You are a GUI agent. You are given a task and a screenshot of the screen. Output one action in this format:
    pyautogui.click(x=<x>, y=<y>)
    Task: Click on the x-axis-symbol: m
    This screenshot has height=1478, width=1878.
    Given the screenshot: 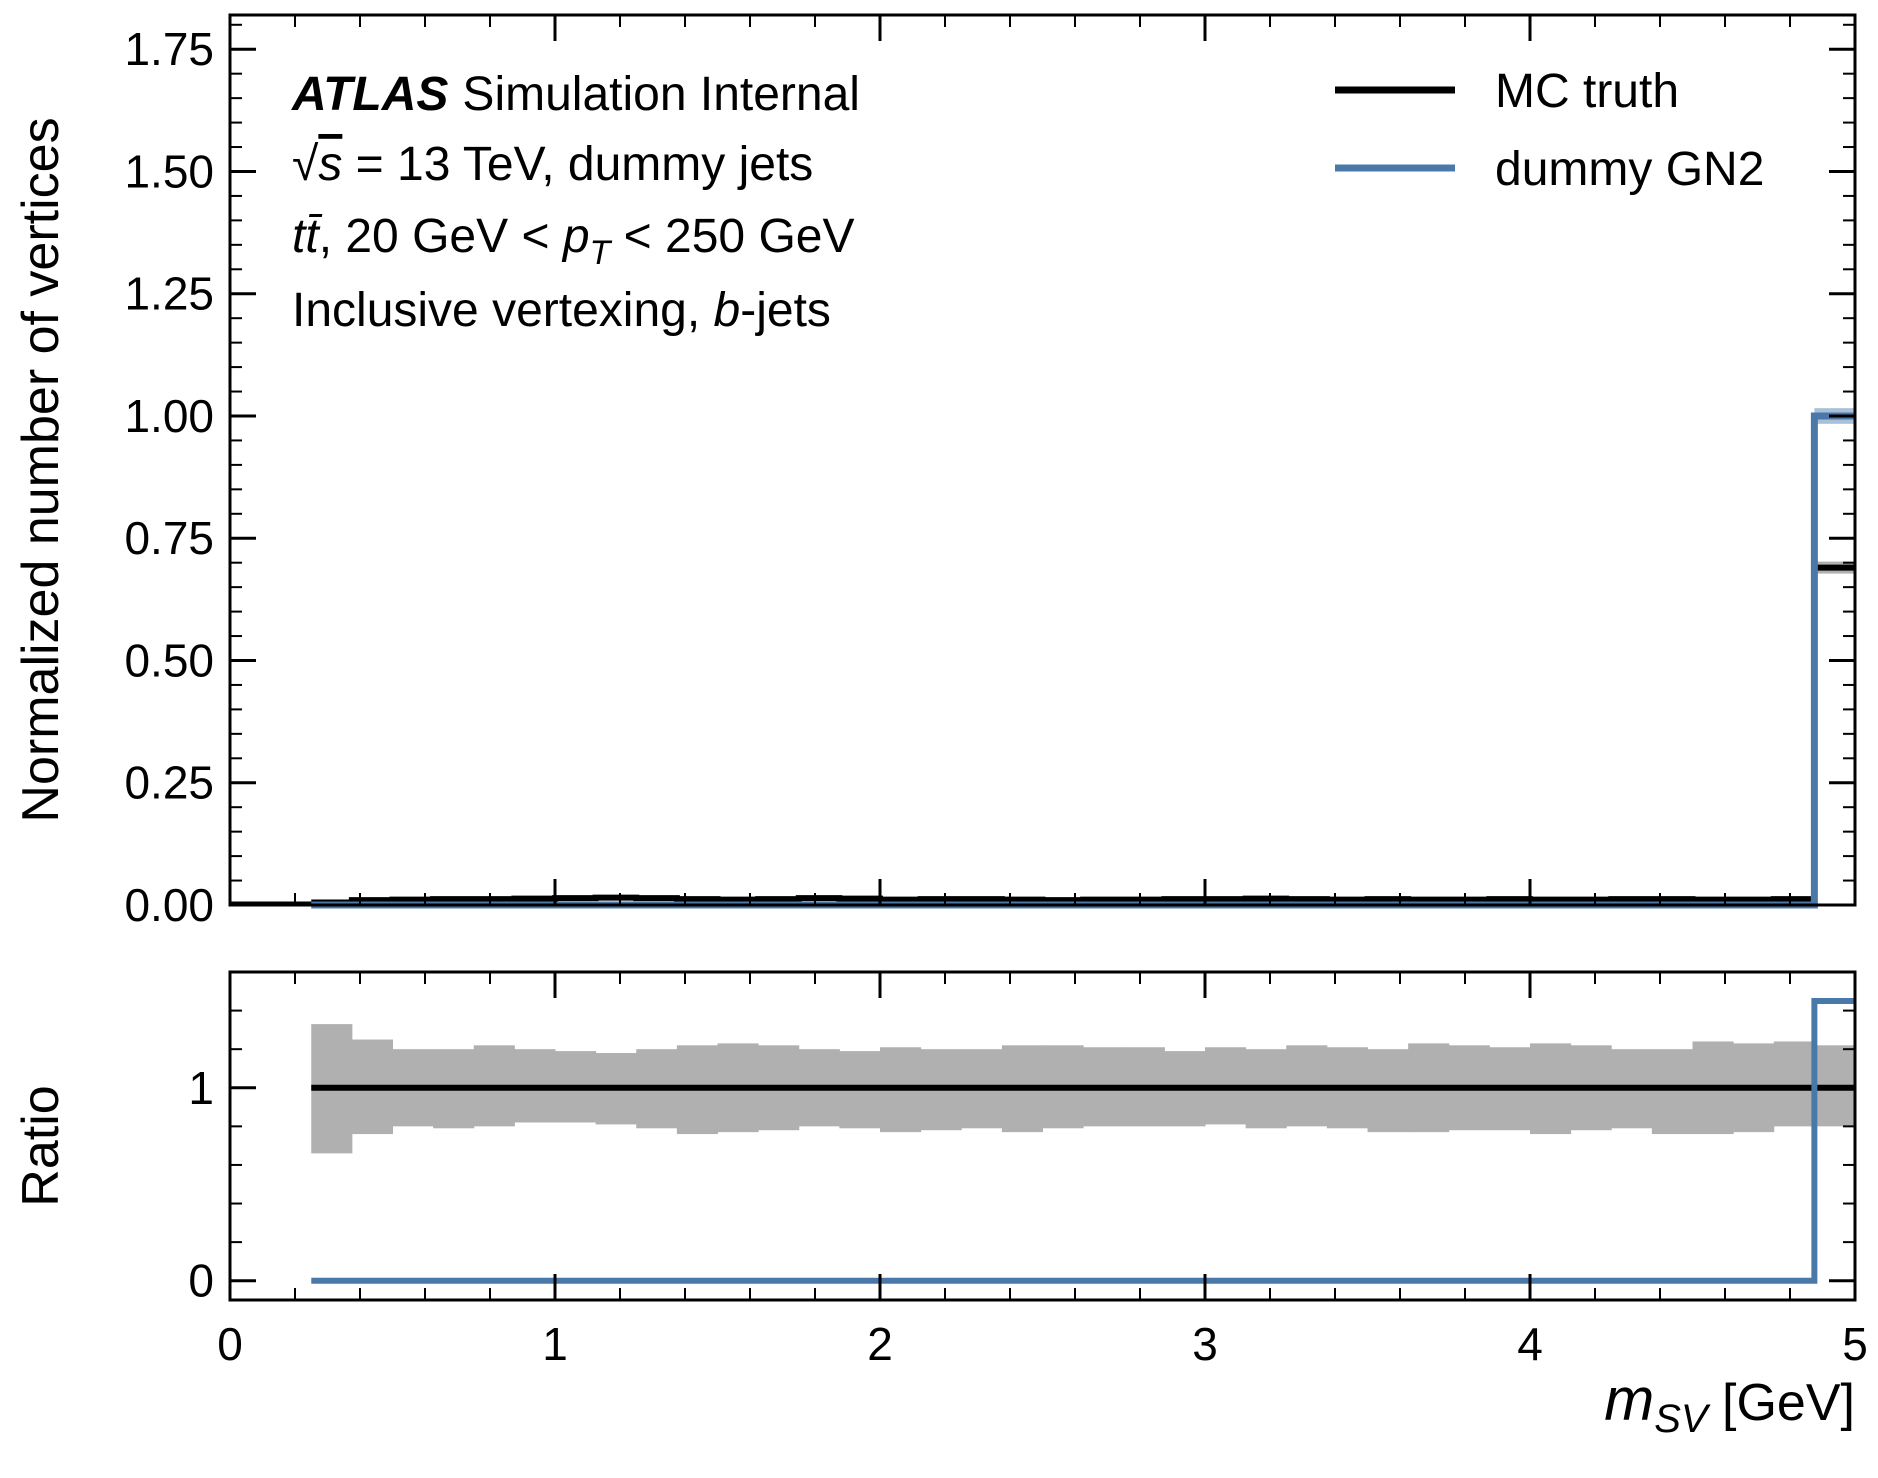 What is the action you would take?
    pyautogui.click(x=1629, y=1399)
    